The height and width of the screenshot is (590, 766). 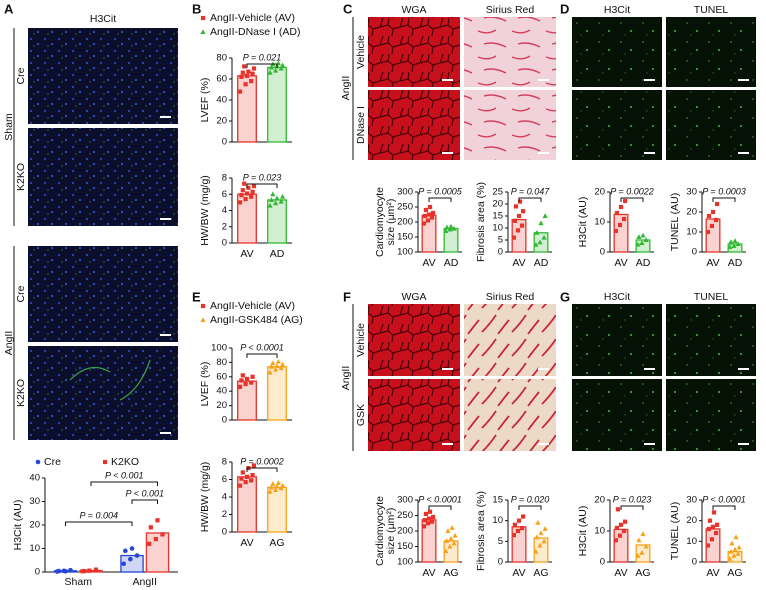 What do you see at coordinates (530, 499) in the screenshot?
I see `p-value: P = 0.020` at bounding box center [530, 499].